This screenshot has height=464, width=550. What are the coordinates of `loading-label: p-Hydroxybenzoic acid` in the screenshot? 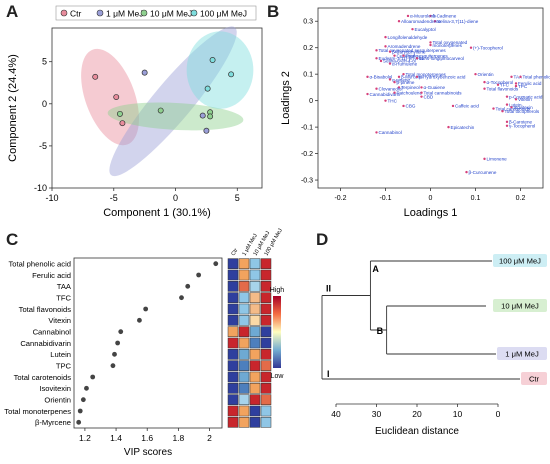 It's located at (442, 77).